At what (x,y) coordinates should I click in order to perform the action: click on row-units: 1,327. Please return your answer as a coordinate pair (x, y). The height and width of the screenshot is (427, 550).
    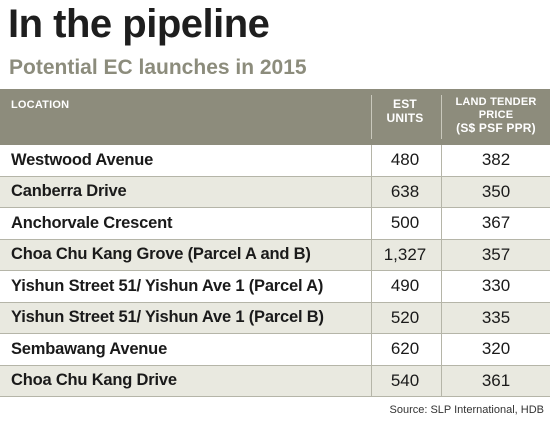
    Looking at the image, I should click on (405, 254).